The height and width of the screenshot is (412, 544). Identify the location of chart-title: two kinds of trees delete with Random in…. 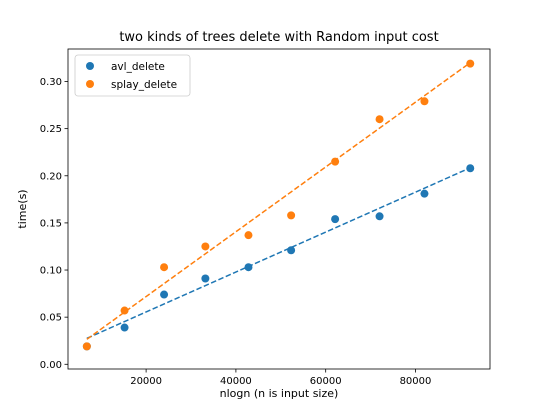
(278, 37).